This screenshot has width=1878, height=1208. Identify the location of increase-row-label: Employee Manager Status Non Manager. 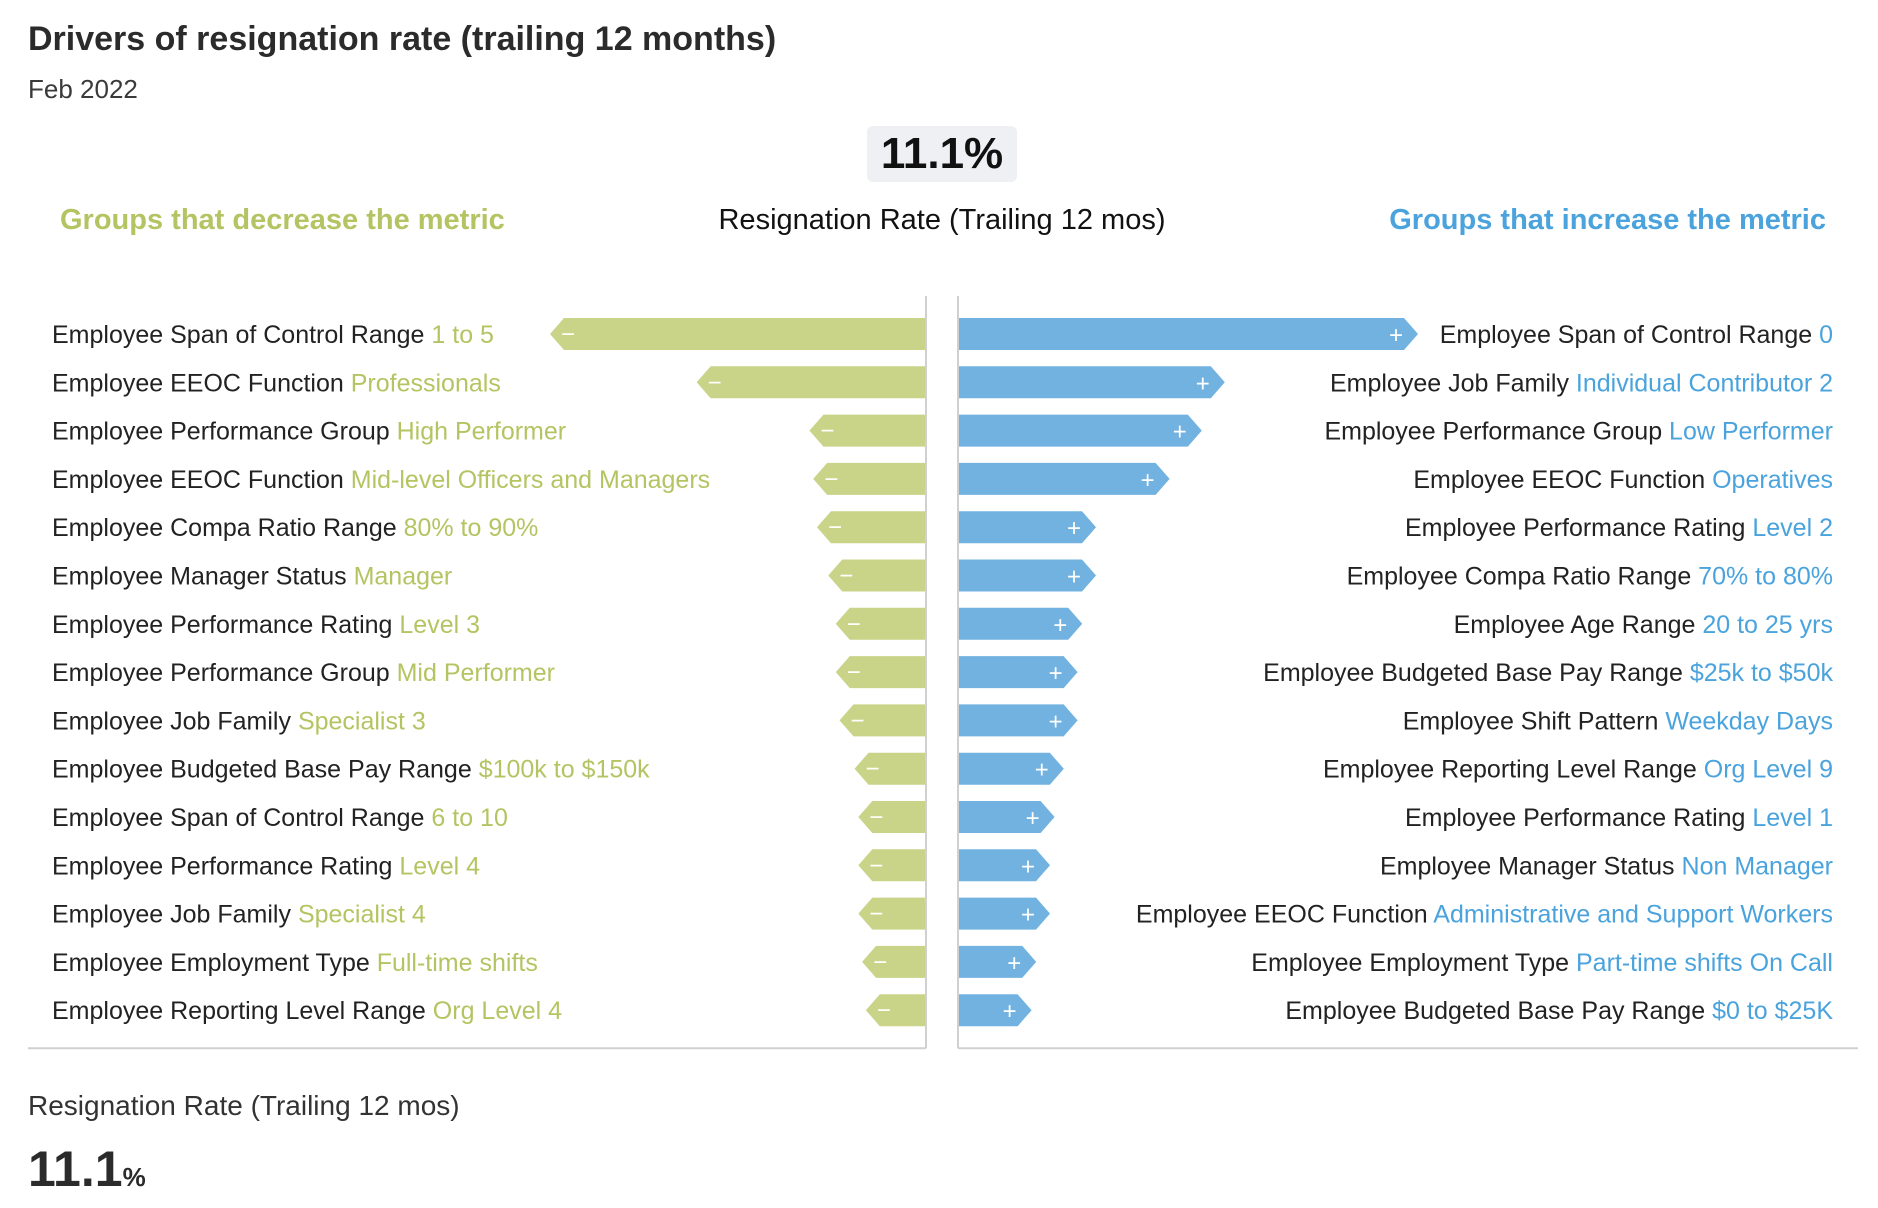
(1606, 866).